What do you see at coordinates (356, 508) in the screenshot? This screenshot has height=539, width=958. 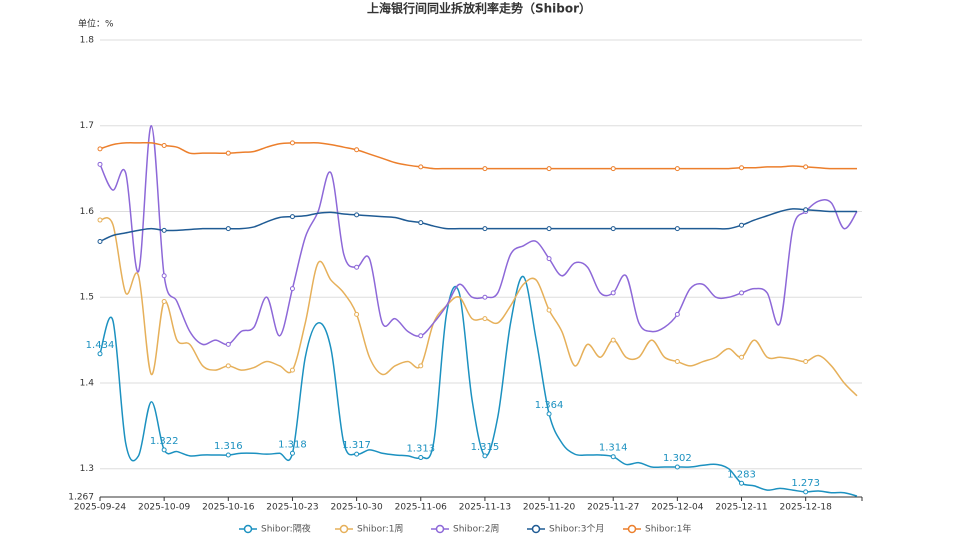 I see `x-tick-label: 2025-10-30` at bounding box center [356, 508].